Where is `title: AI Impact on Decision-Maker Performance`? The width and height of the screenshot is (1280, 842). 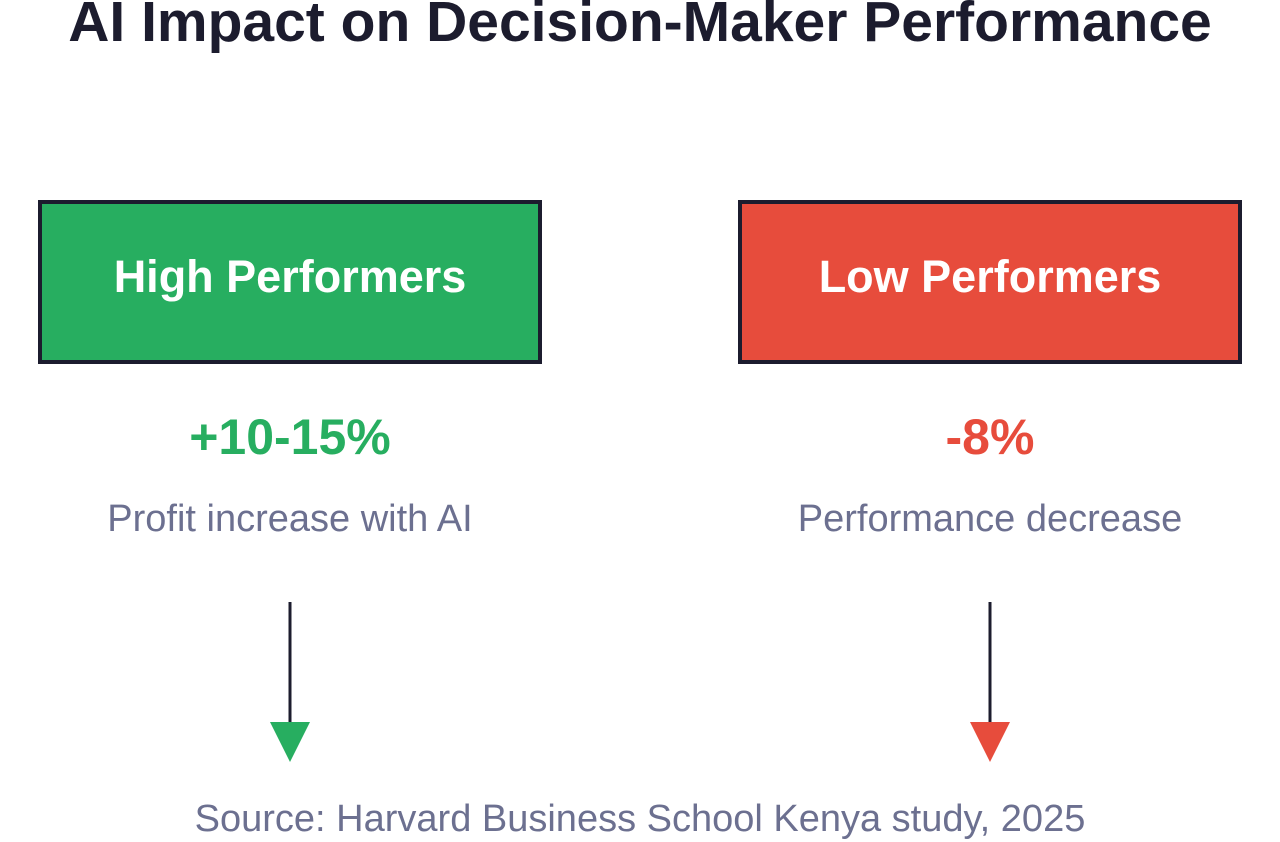 title: AI Impact on Decision-Maker Performance is located at coordinates (640, 27).